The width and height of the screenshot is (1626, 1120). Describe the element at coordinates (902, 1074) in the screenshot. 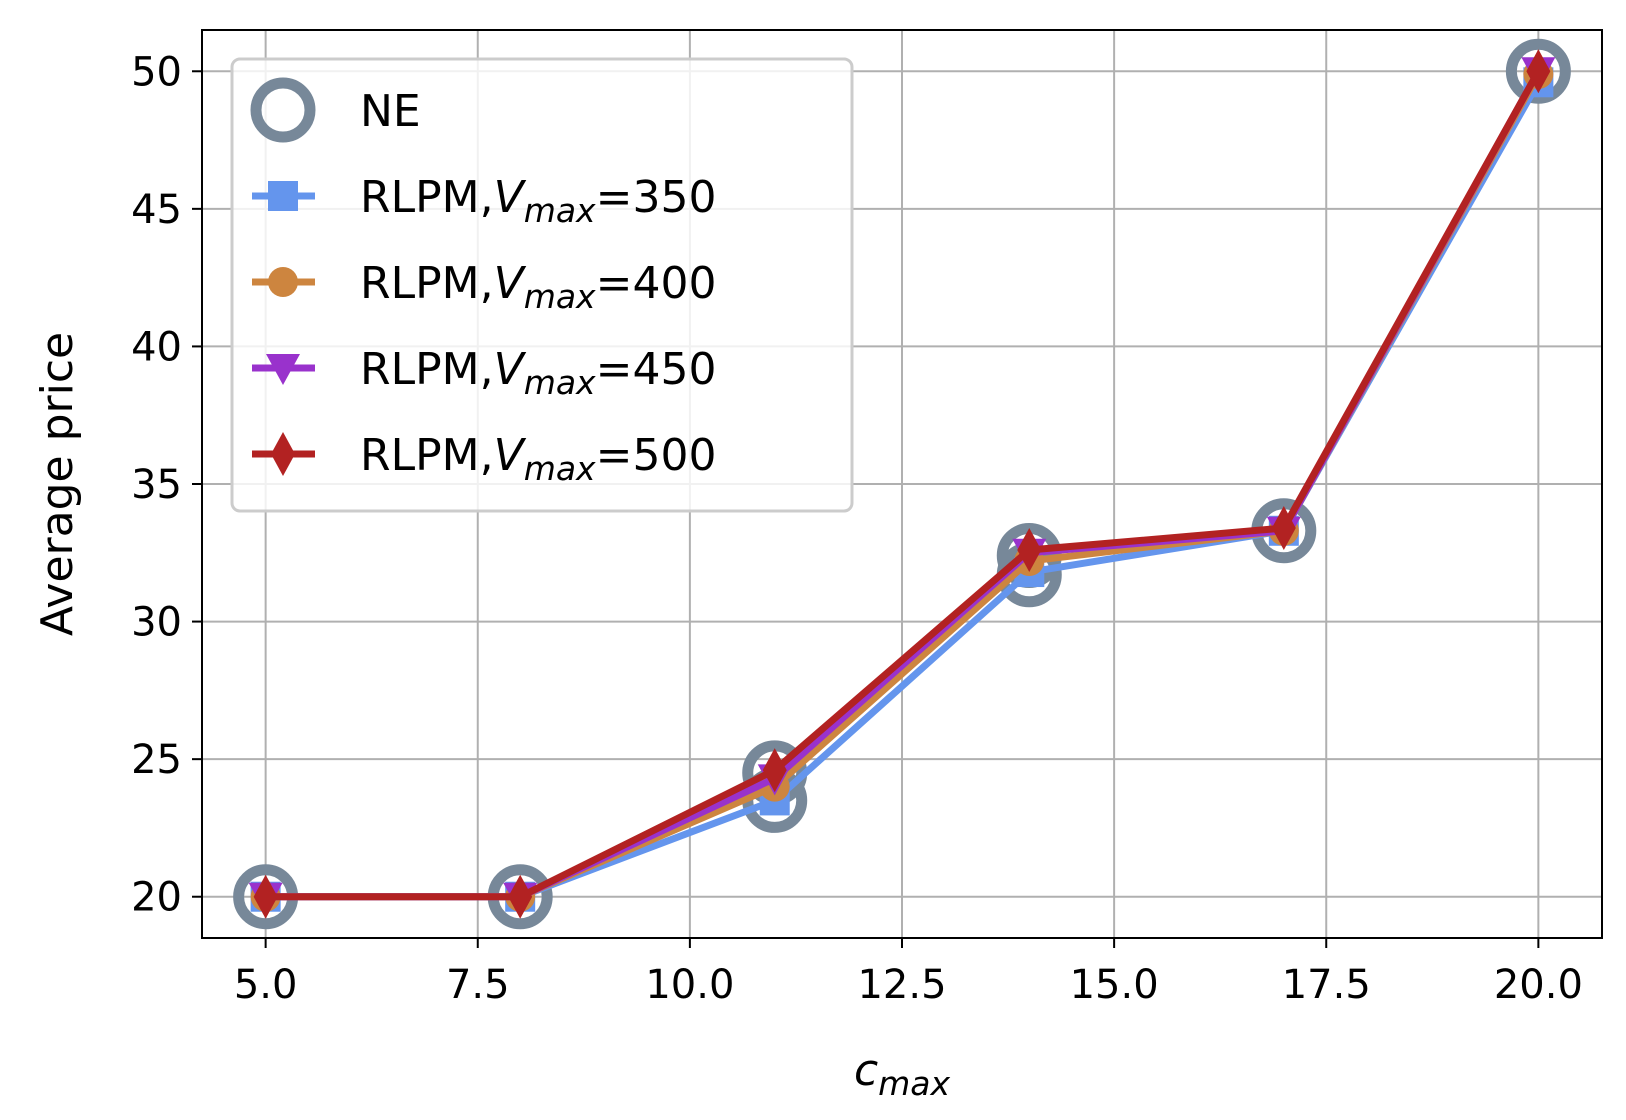

I see `x-axis-label: cmax` at that location.